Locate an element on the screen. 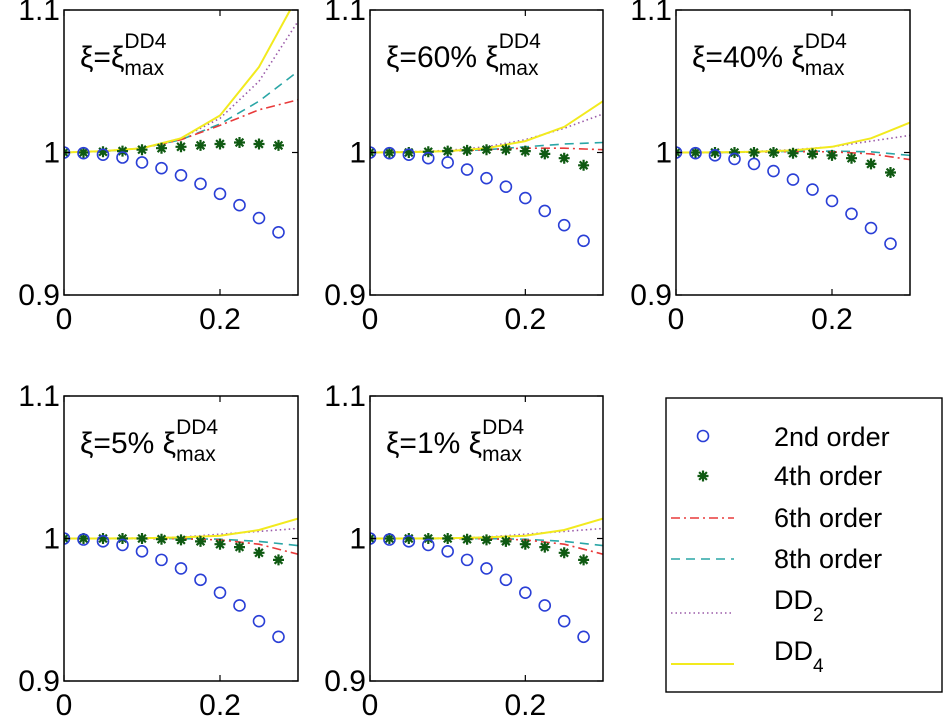  legend-label-text: 2nd order is located at coordinates (832, 437).